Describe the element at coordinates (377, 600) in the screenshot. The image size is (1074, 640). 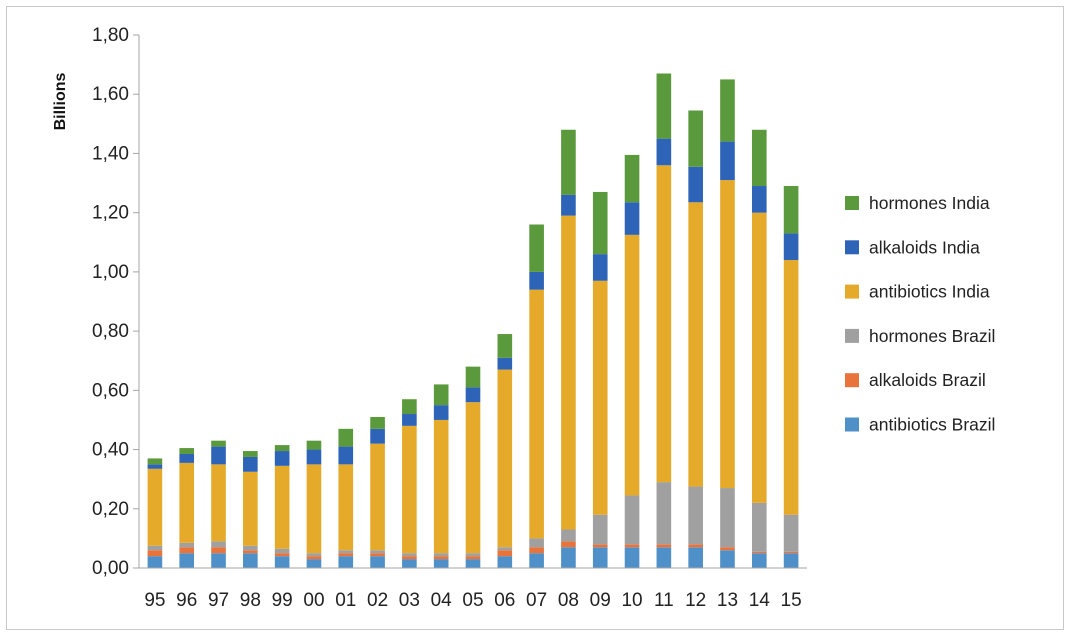
I see `x-tick-label: 02` at that location.